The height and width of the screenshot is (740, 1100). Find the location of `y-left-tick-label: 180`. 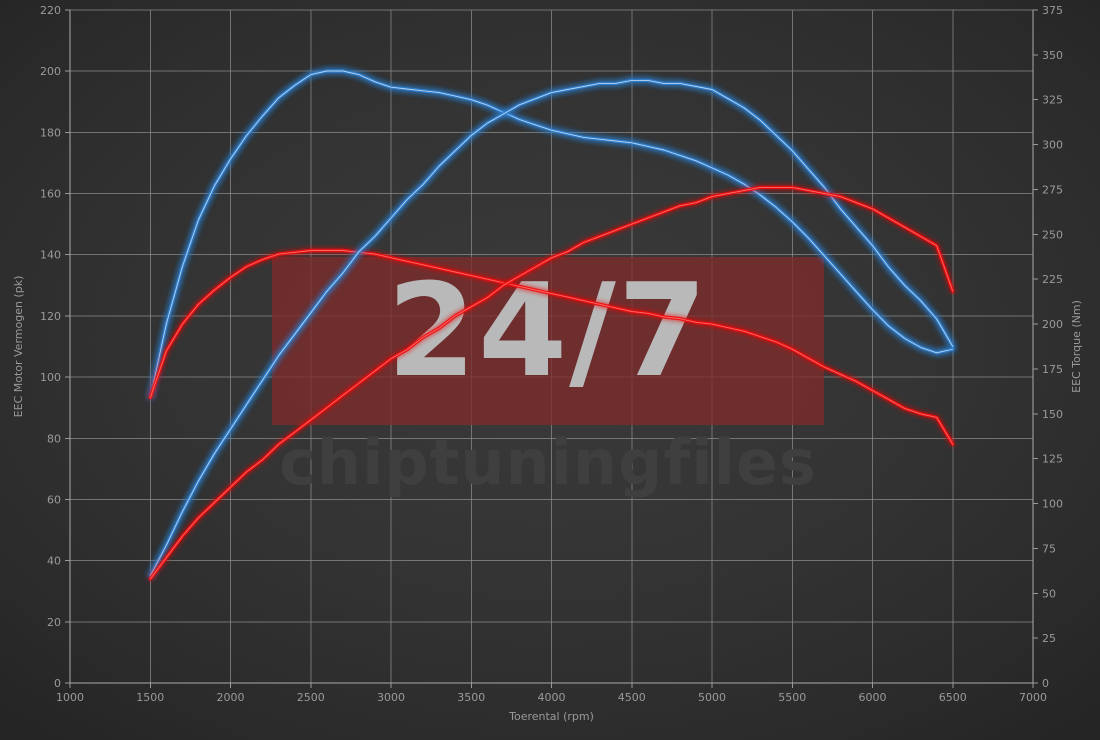

y-left-tick-label: 180 is located at coordinates (50, 132).